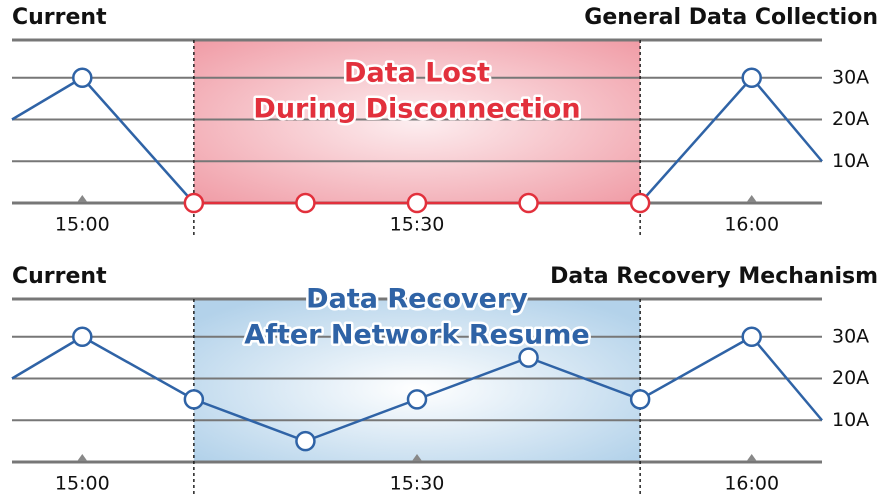 The width and height of the screenshot is (889, 498). Describe the element at coordinates (714, 276) in the screenshot. I see `chart-subtitle: Data Recovery Mechanism` at that location.